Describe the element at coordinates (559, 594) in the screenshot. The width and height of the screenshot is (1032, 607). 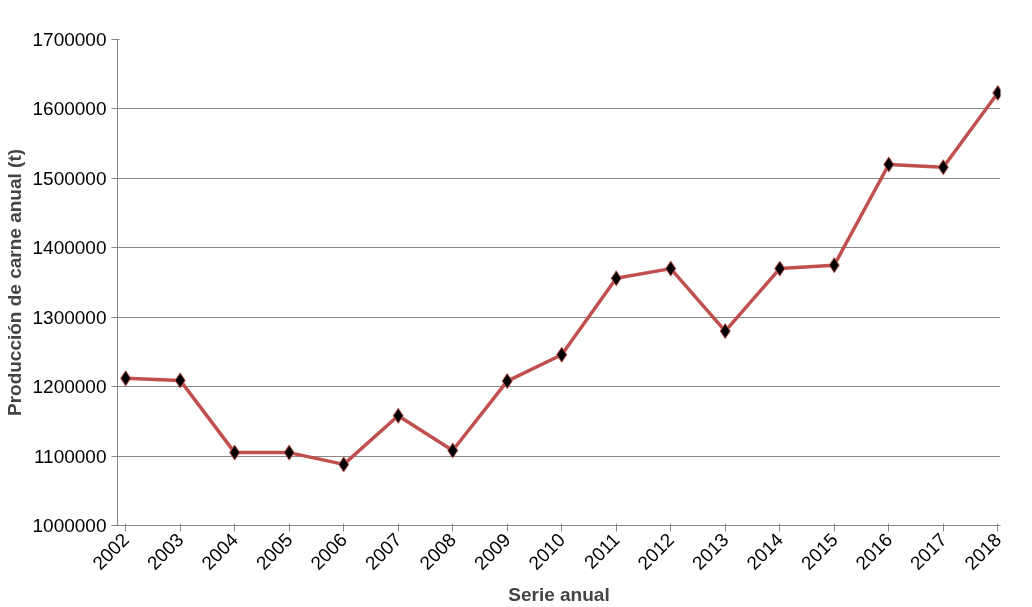
I see `x-axis-title: Serie anual` at that location.